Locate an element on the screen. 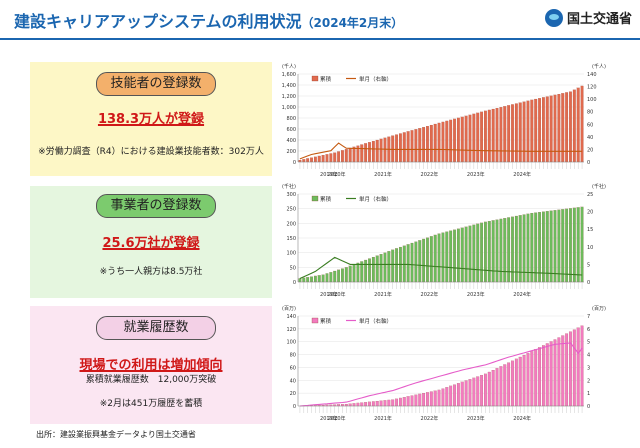 This screenshot has width=640, height=448. y-tick-right: 4 is located at coordinates (588, 356).